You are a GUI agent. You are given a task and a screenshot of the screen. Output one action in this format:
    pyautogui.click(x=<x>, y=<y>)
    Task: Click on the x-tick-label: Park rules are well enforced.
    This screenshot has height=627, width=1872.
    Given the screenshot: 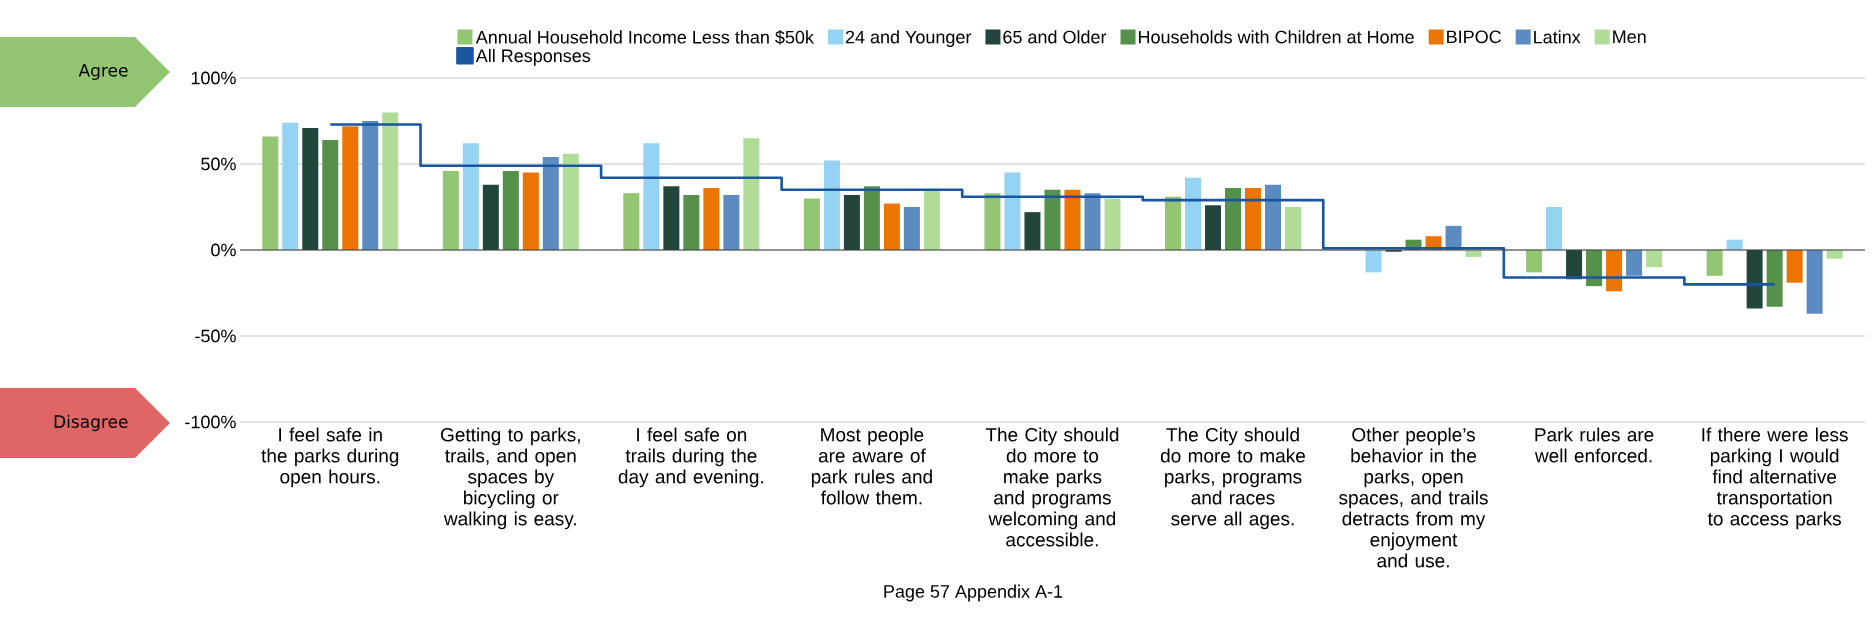 What is the action you would take?
    pyautogui.click(x=1594, y=445)
    